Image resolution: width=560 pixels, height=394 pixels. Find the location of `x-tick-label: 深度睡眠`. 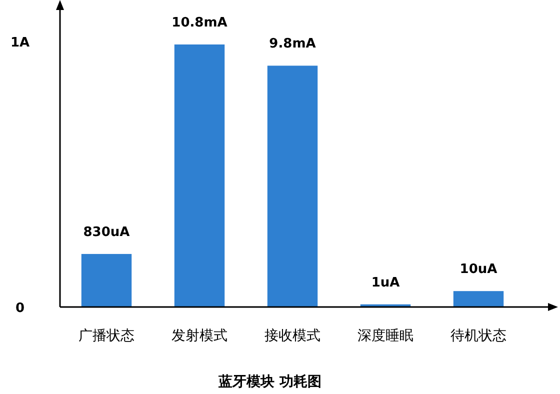

x-tick-label: 深度睡眠 is located at coordinates (386, 336).